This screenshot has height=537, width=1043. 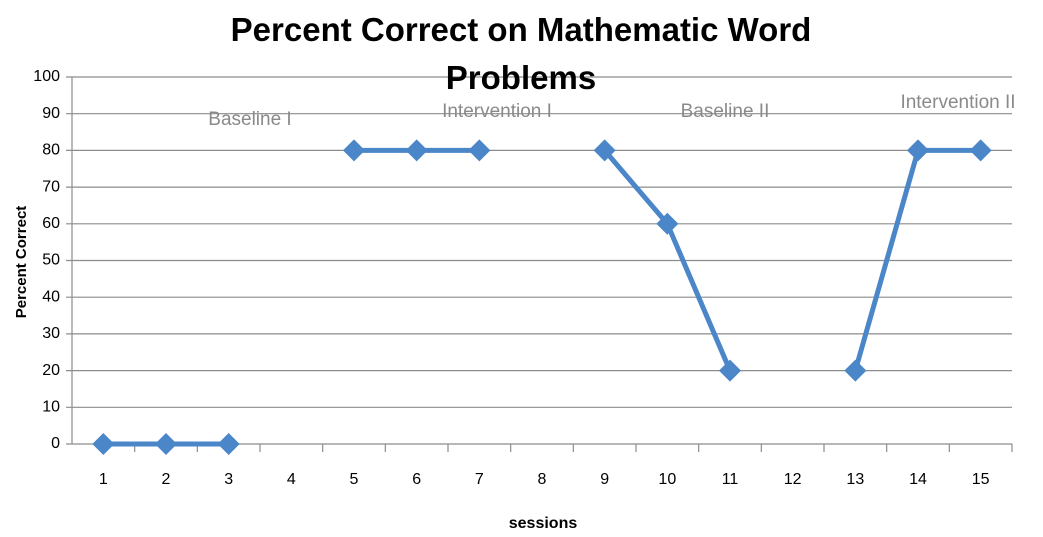 What do you see at coordinates (51, 223) in the screenshot?
I see `y-tick-label: 60` at bounding box center [51, 223].